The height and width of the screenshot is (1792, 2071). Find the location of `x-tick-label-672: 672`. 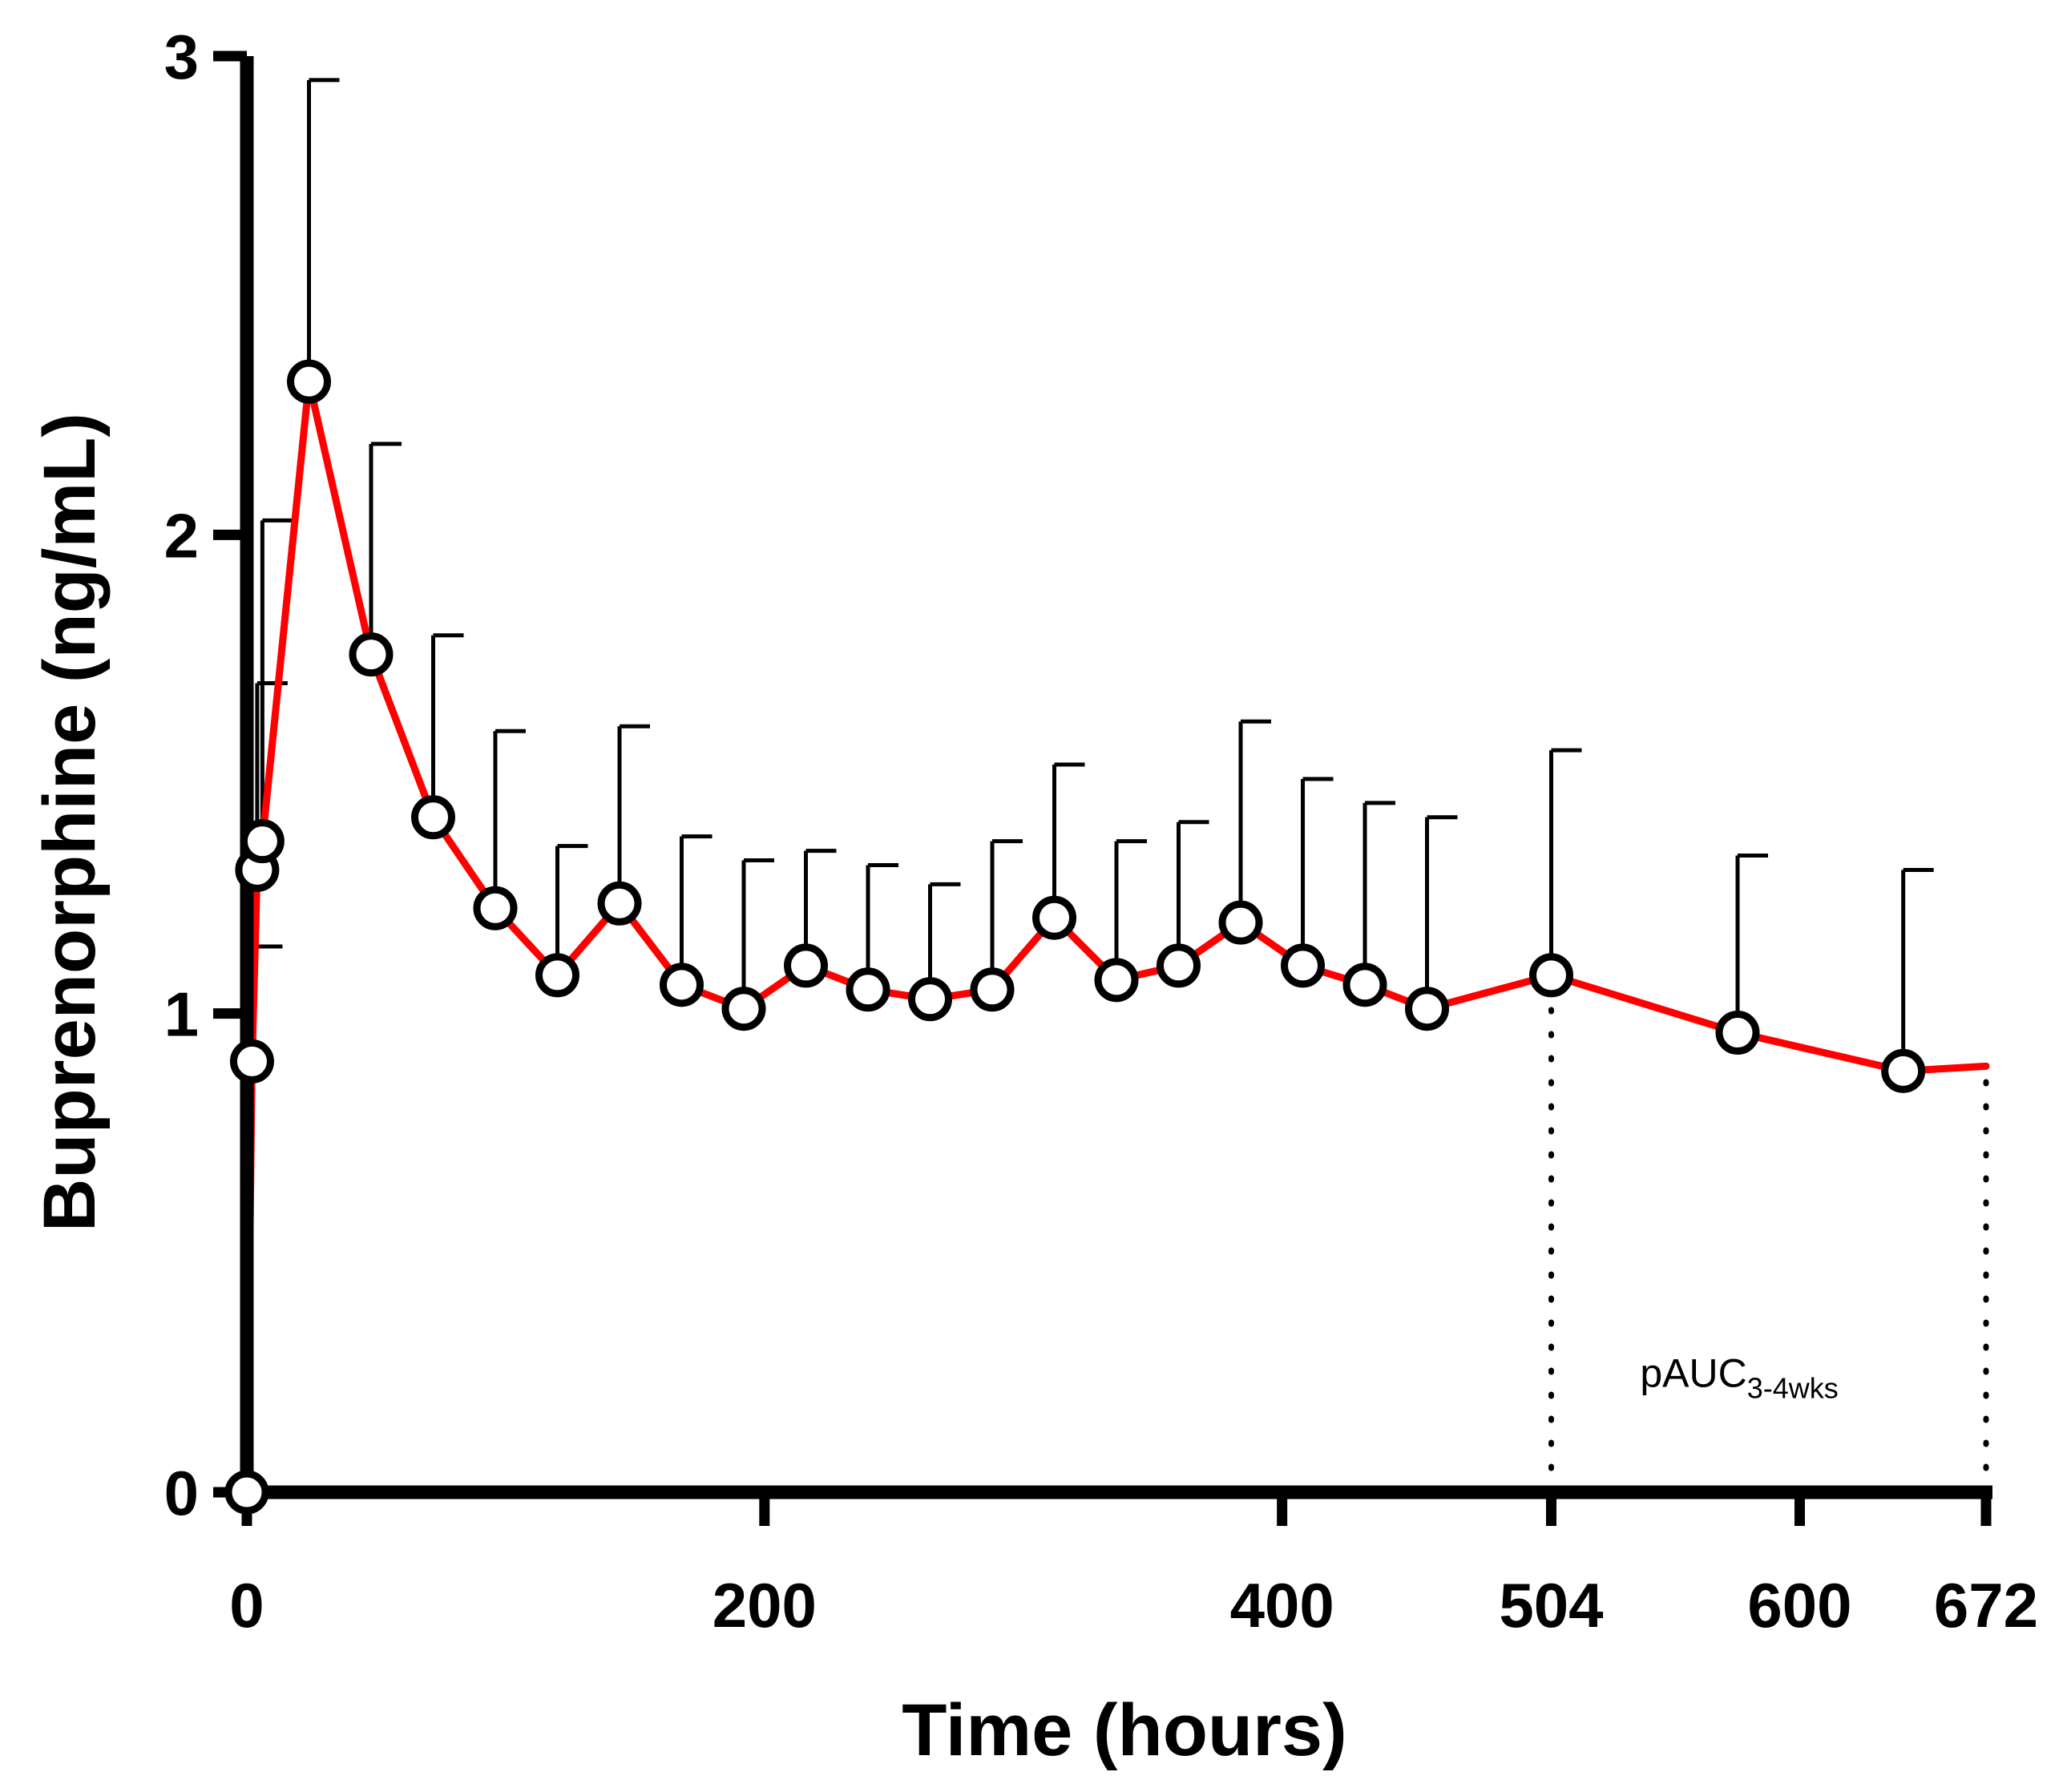

x-tick-label-672: 672 is located at coordinates (1986, 1606).